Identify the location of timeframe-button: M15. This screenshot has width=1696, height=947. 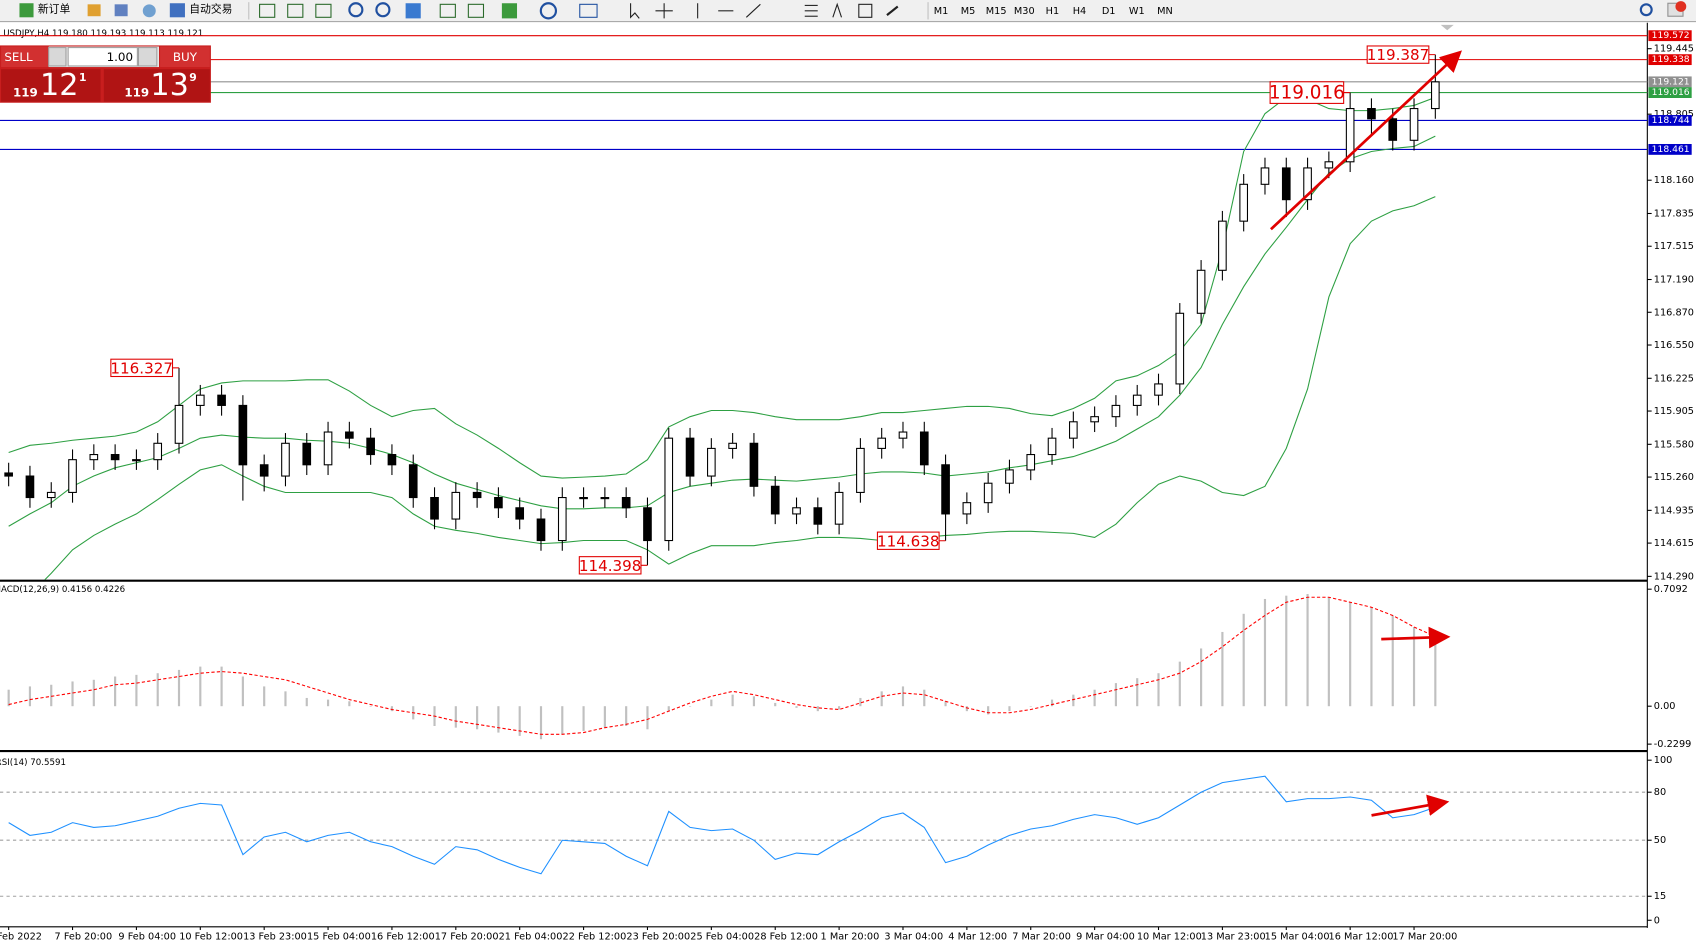
(996, 11).